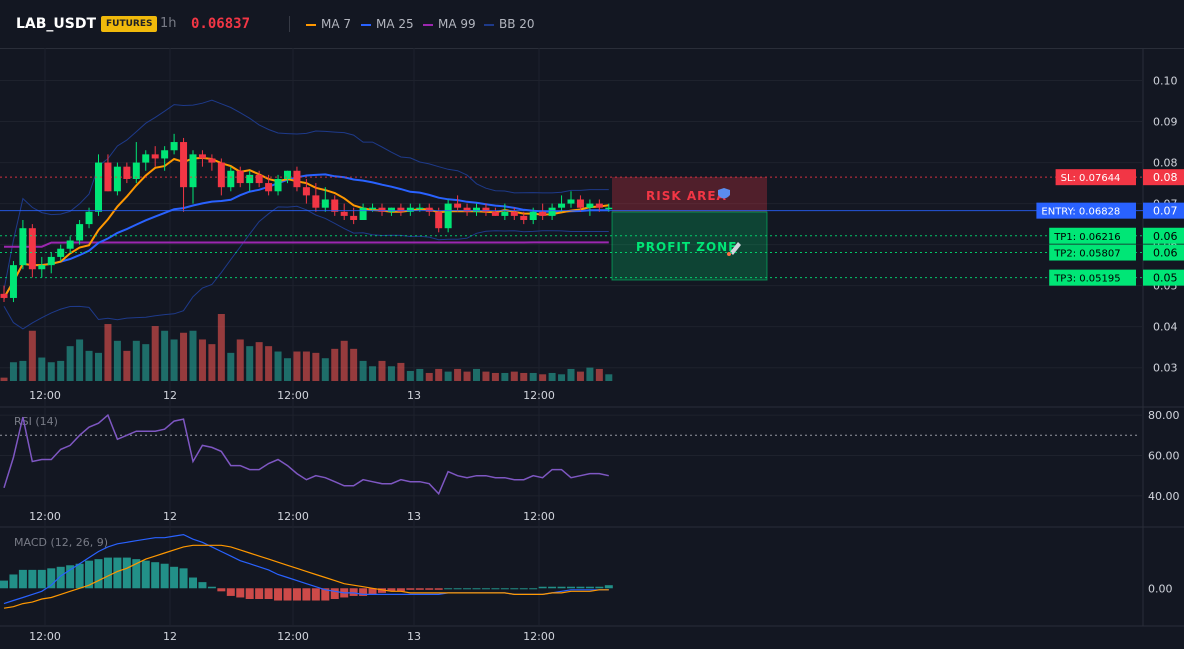  I want to click on macd-title: MACD (12, 26, 9), so click(61, 542).